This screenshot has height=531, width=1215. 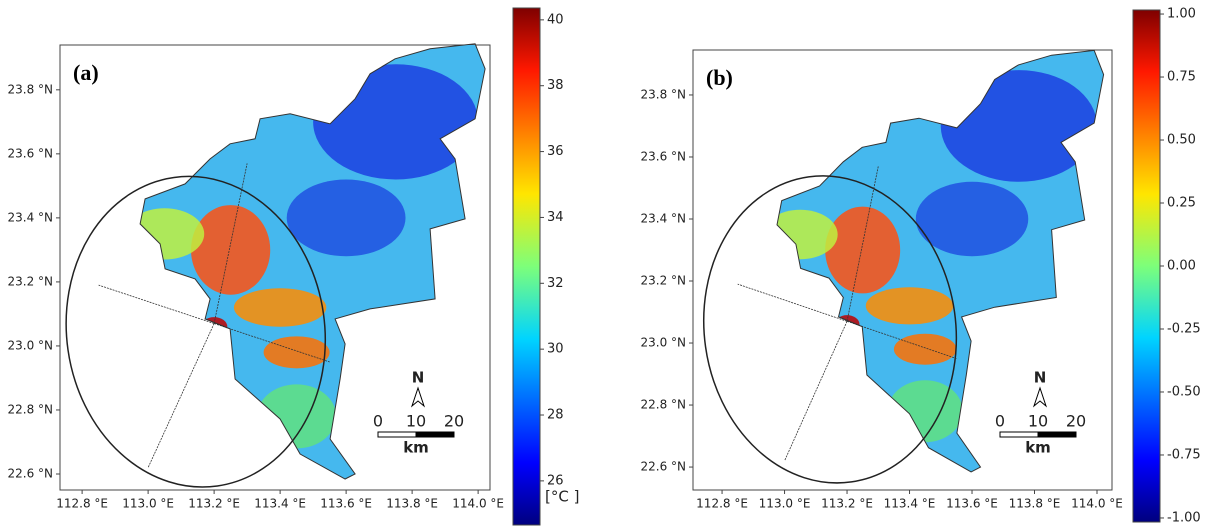 I want to click on colorbar-tick-label: 38, so click(x=555, y=85).